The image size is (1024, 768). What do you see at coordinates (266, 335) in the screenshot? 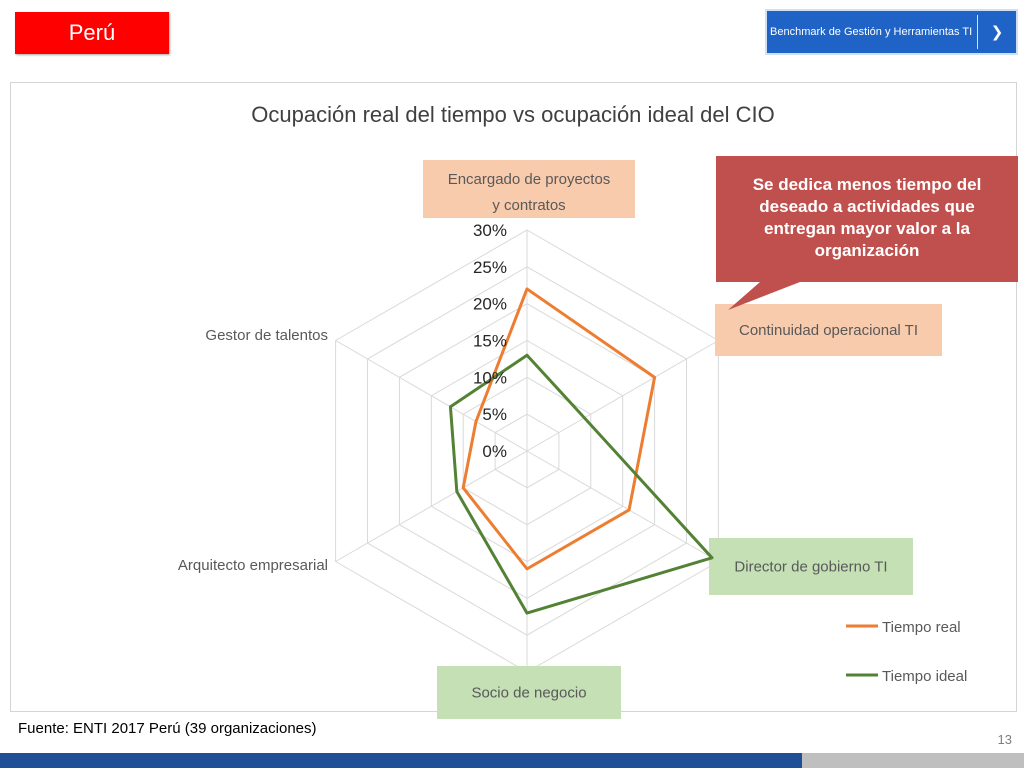
I see `category-label: Gestor de talentos` at bounding box center [266, 335].